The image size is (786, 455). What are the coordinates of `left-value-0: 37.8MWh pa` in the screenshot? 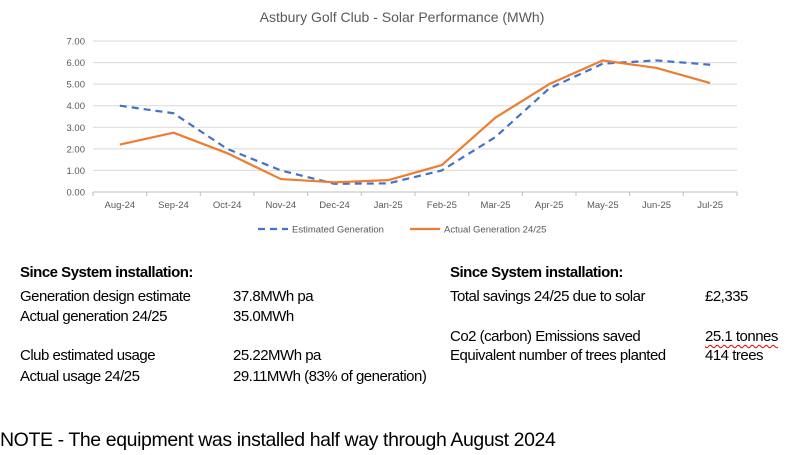 It's located at (273, 296).